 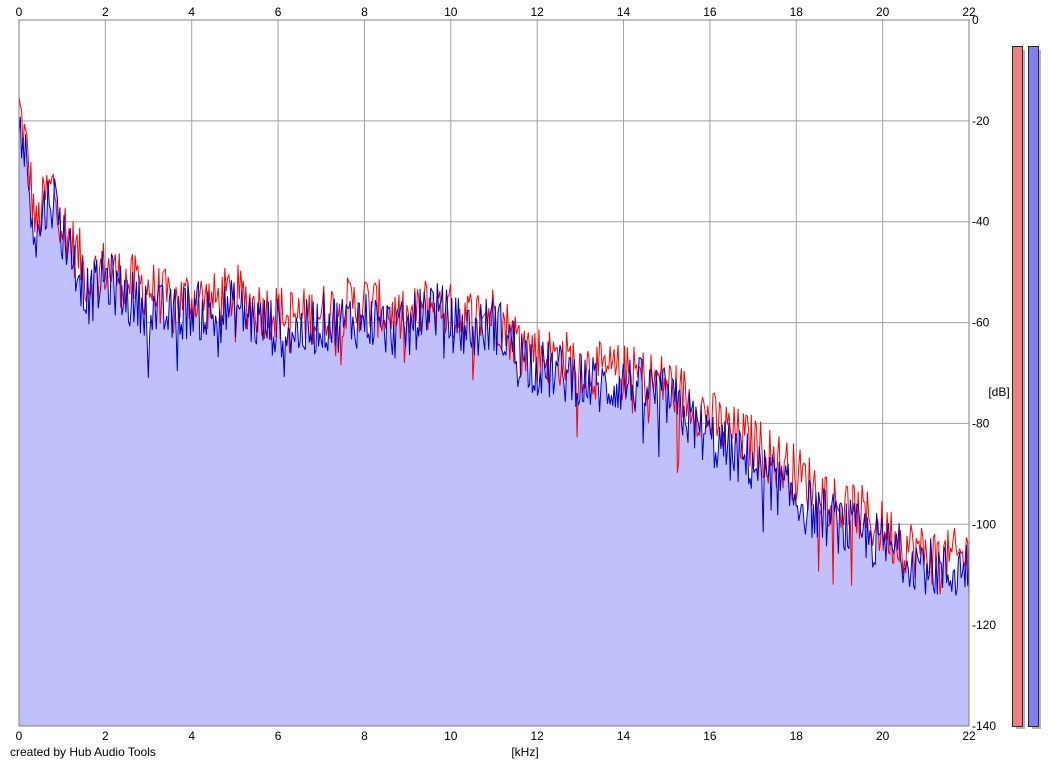 What do you see at coordinates (105, 736) in the screenshot?
I see `x-tick-label-bottom: 2` at bounding box center [105, 736].